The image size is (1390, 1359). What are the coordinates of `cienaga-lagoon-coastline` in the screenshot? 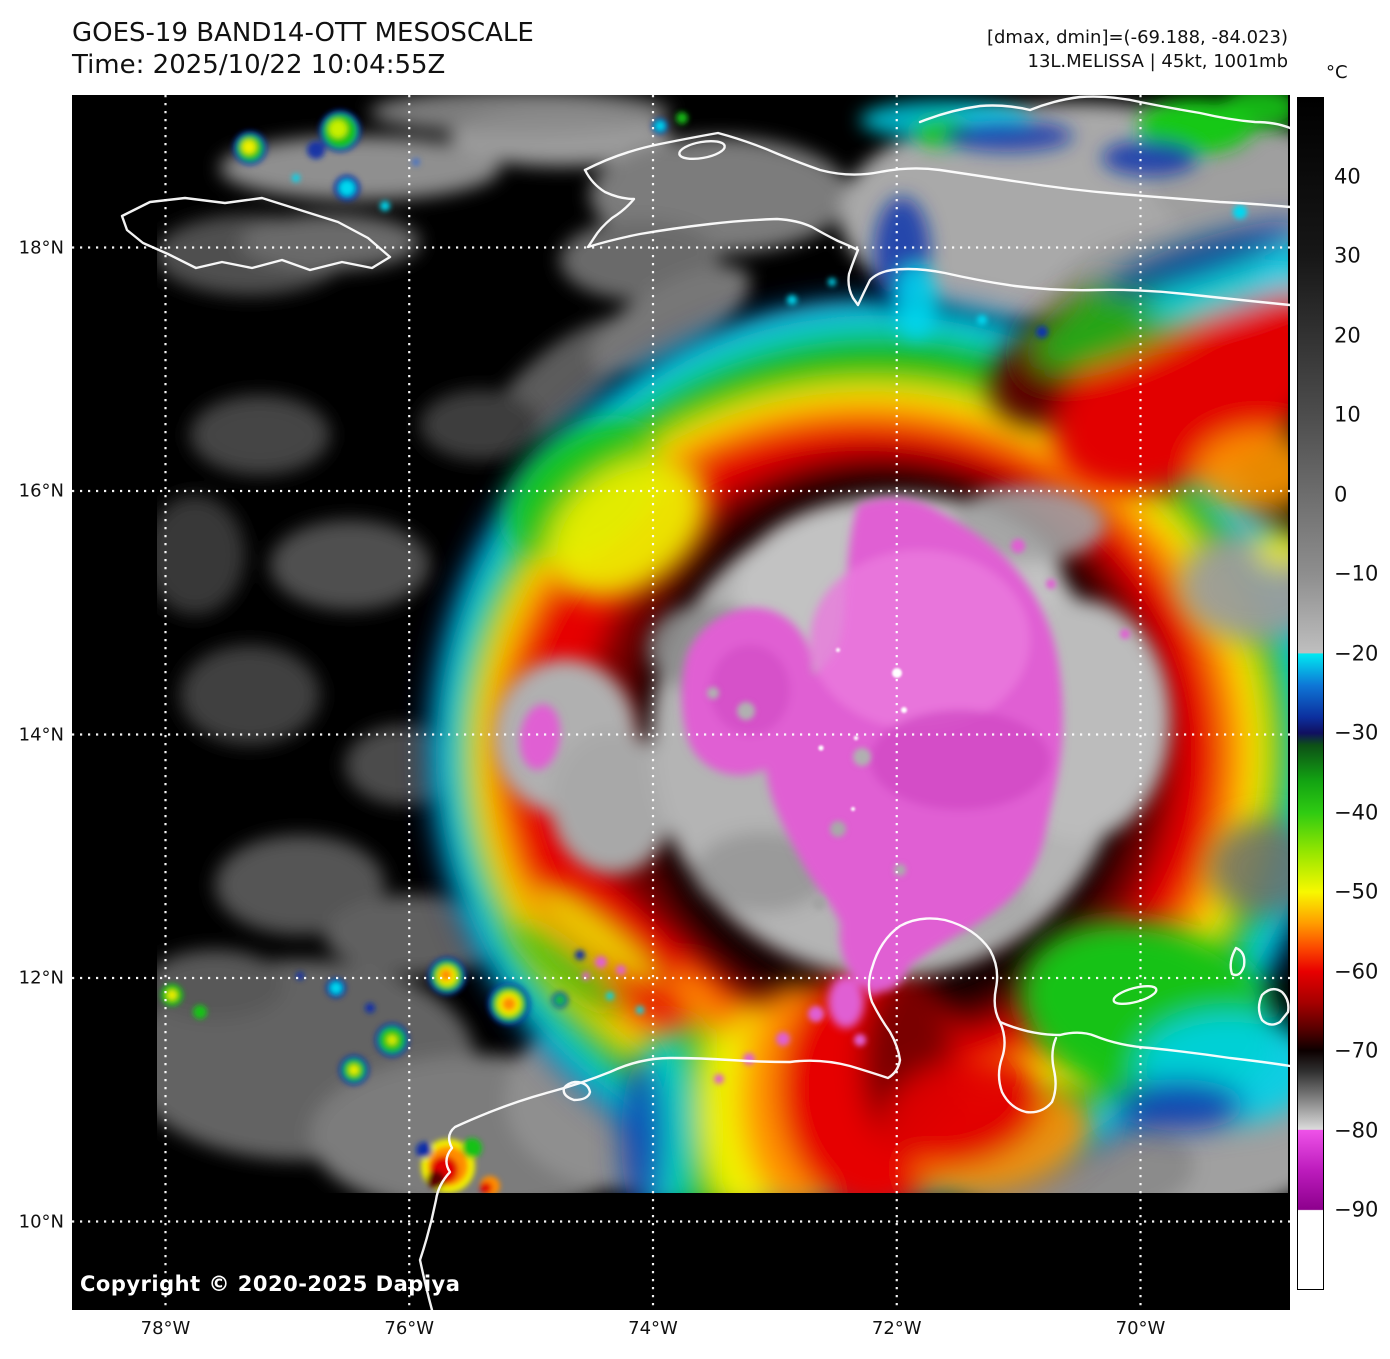 It's located at (577, 1091).